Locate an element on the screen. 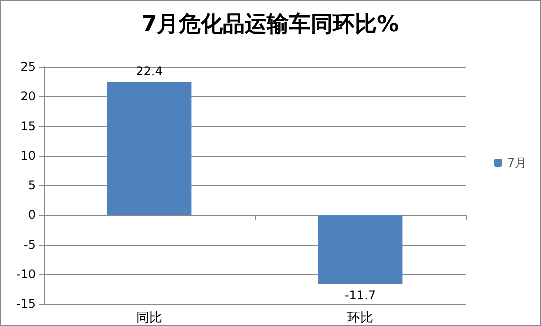  y-tick-label: 15 is located at coordinates (28, 126).